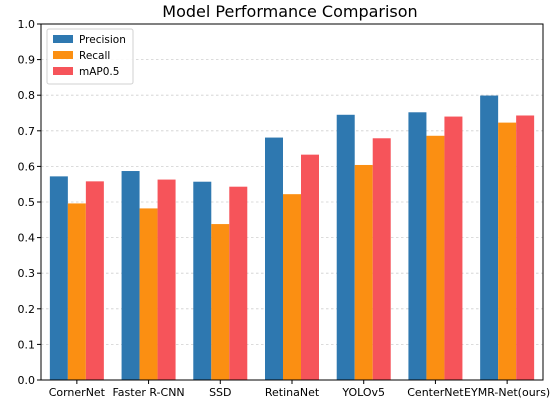 This screenshot has width=550, height=404. Describe the element at coordinates (27, 166) in the screenshot. I see `y-tick-label: 0.6` at that location.